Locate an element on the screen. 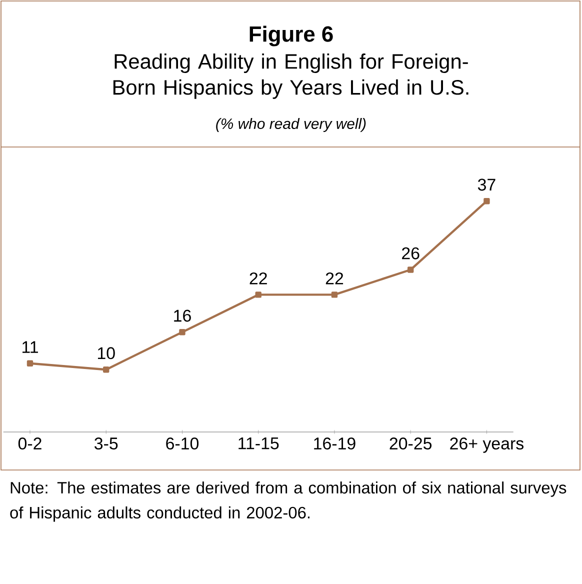  chart-title: Figure 6 is located at coordinates (291, 36).